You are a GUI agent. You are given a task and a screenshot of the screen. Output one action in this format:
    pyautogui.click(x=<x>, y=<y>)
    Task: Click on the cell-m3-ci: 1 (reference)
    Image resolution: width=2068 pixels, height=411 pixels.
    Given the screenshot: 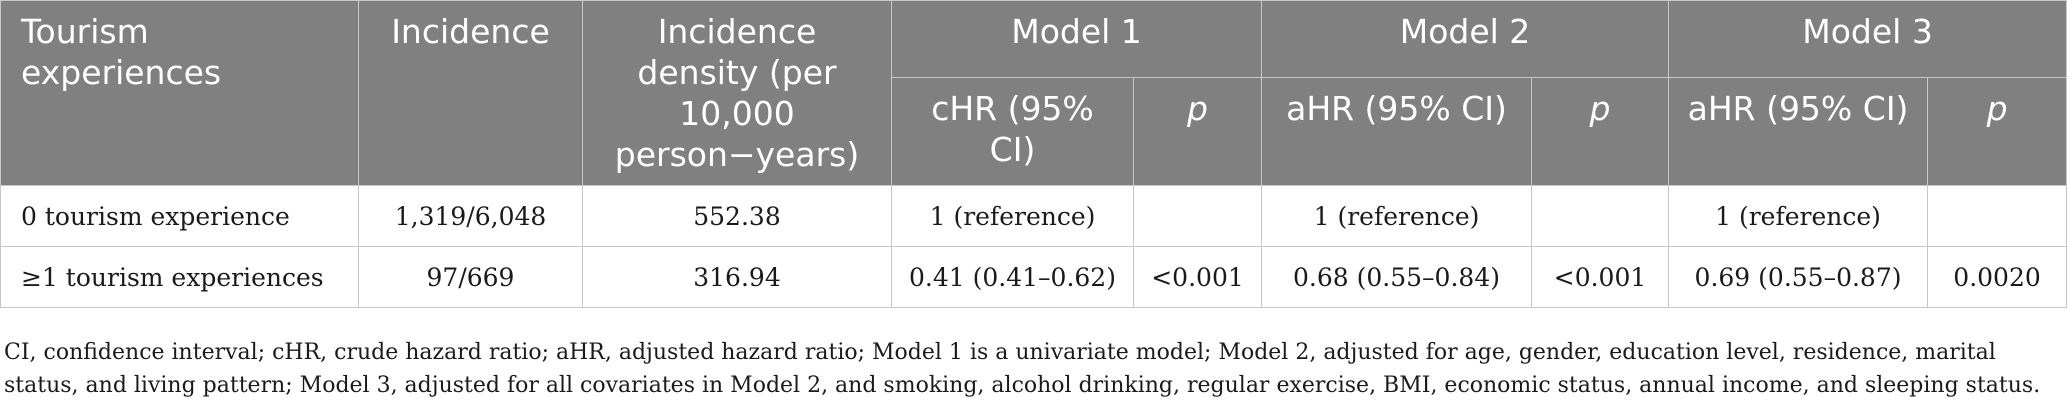 What is the action you would take?
    pyautogui.click(x=1798, y=216)
    